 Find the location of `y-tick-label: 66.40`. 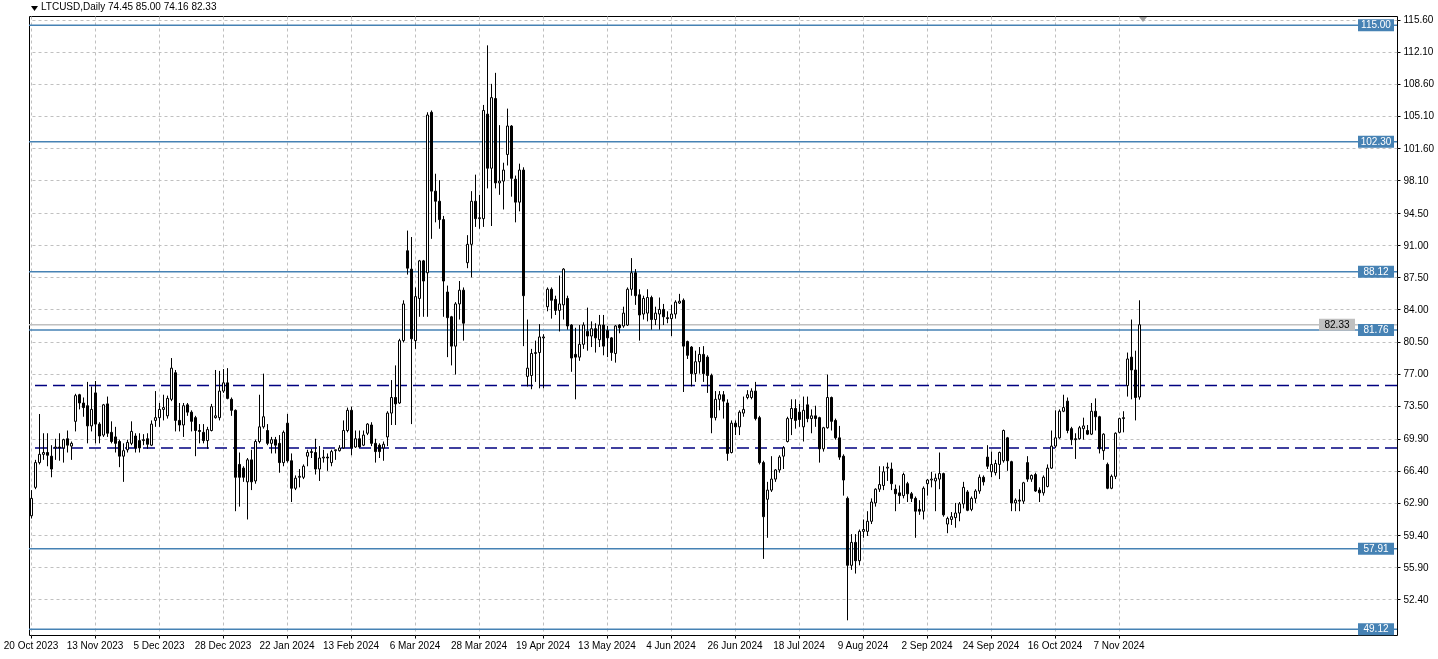

y-tick-label: 66.40 is located at coordinates (1416, 471).